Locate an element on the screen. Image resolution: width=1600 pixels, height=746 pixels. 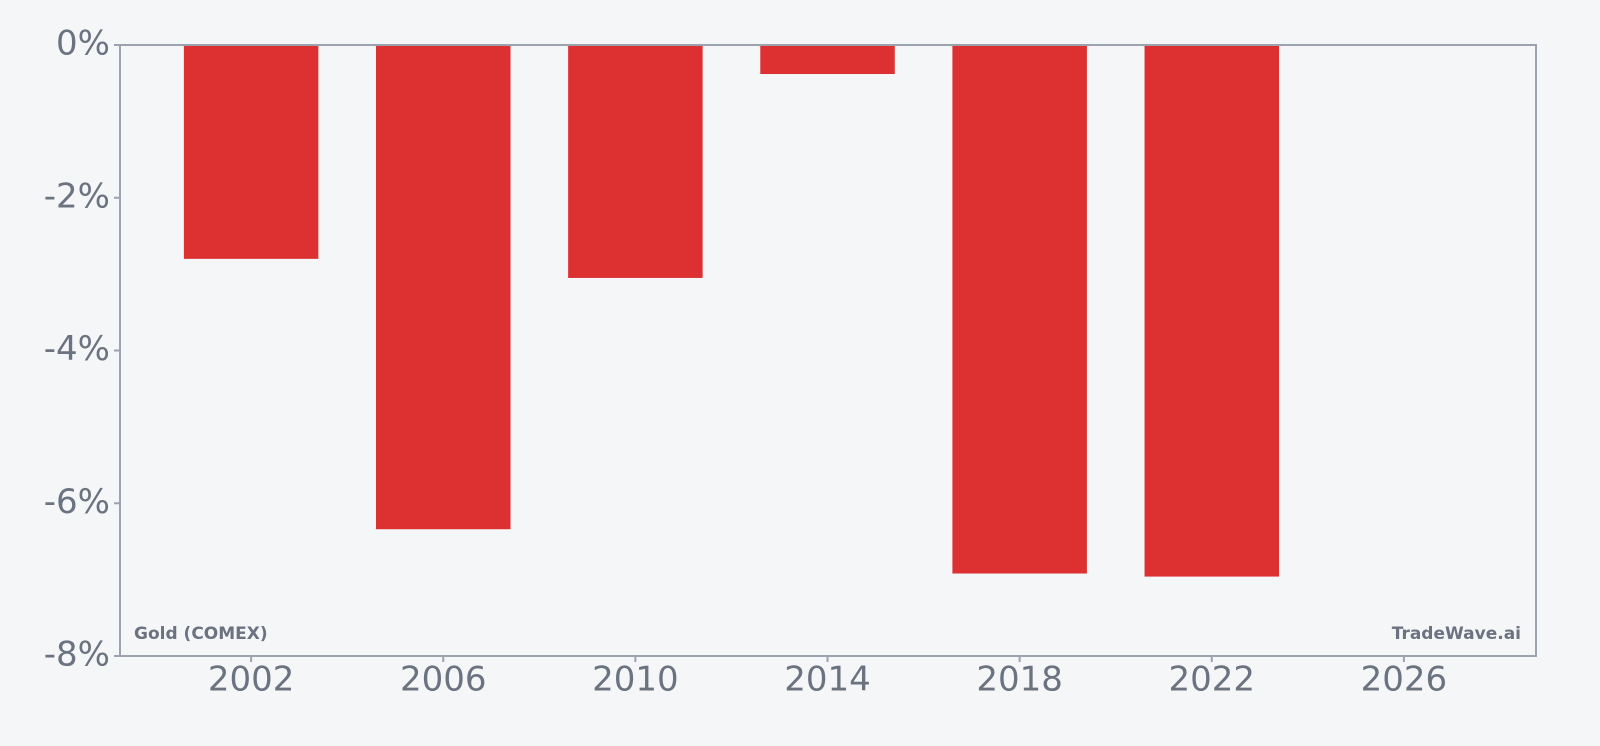
x-tick-label: 2014 is located at coordinates (827, 680).